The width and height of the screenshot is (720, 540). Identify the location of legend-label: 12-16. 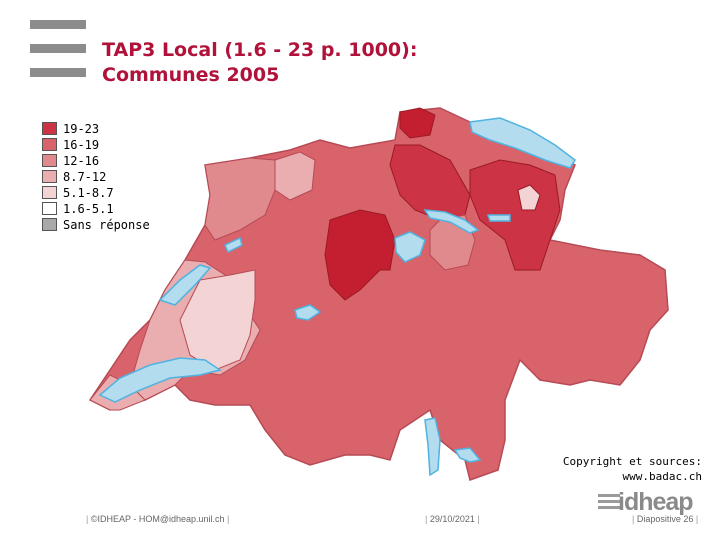
(81, 160).